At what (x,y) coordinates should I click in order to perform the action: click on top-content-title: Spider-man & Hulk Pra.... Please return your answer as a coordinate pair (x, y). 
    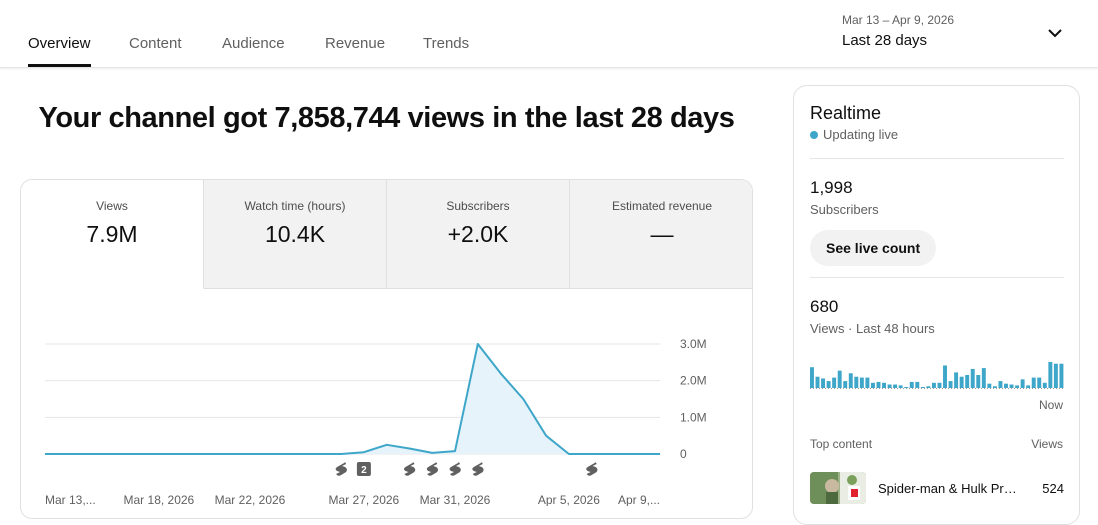
    Looking at the image, I should click on (948, 488).